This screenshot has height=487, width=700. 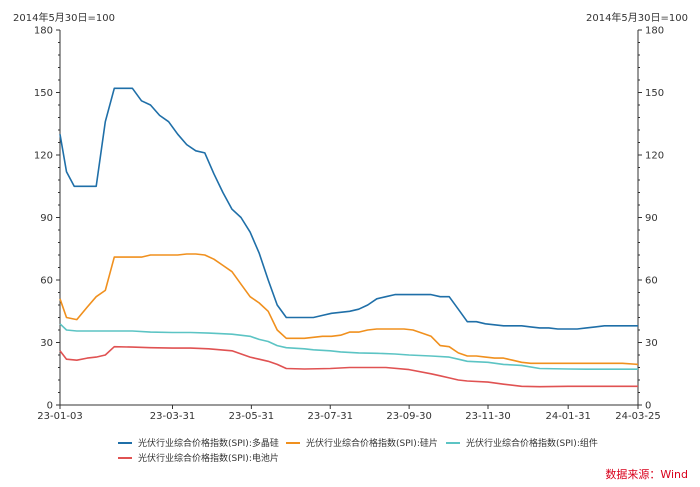 What do you see at coordinates (348, 366) in the screenshot?
I see `series-line-cell` at bounding box center [348, 366].